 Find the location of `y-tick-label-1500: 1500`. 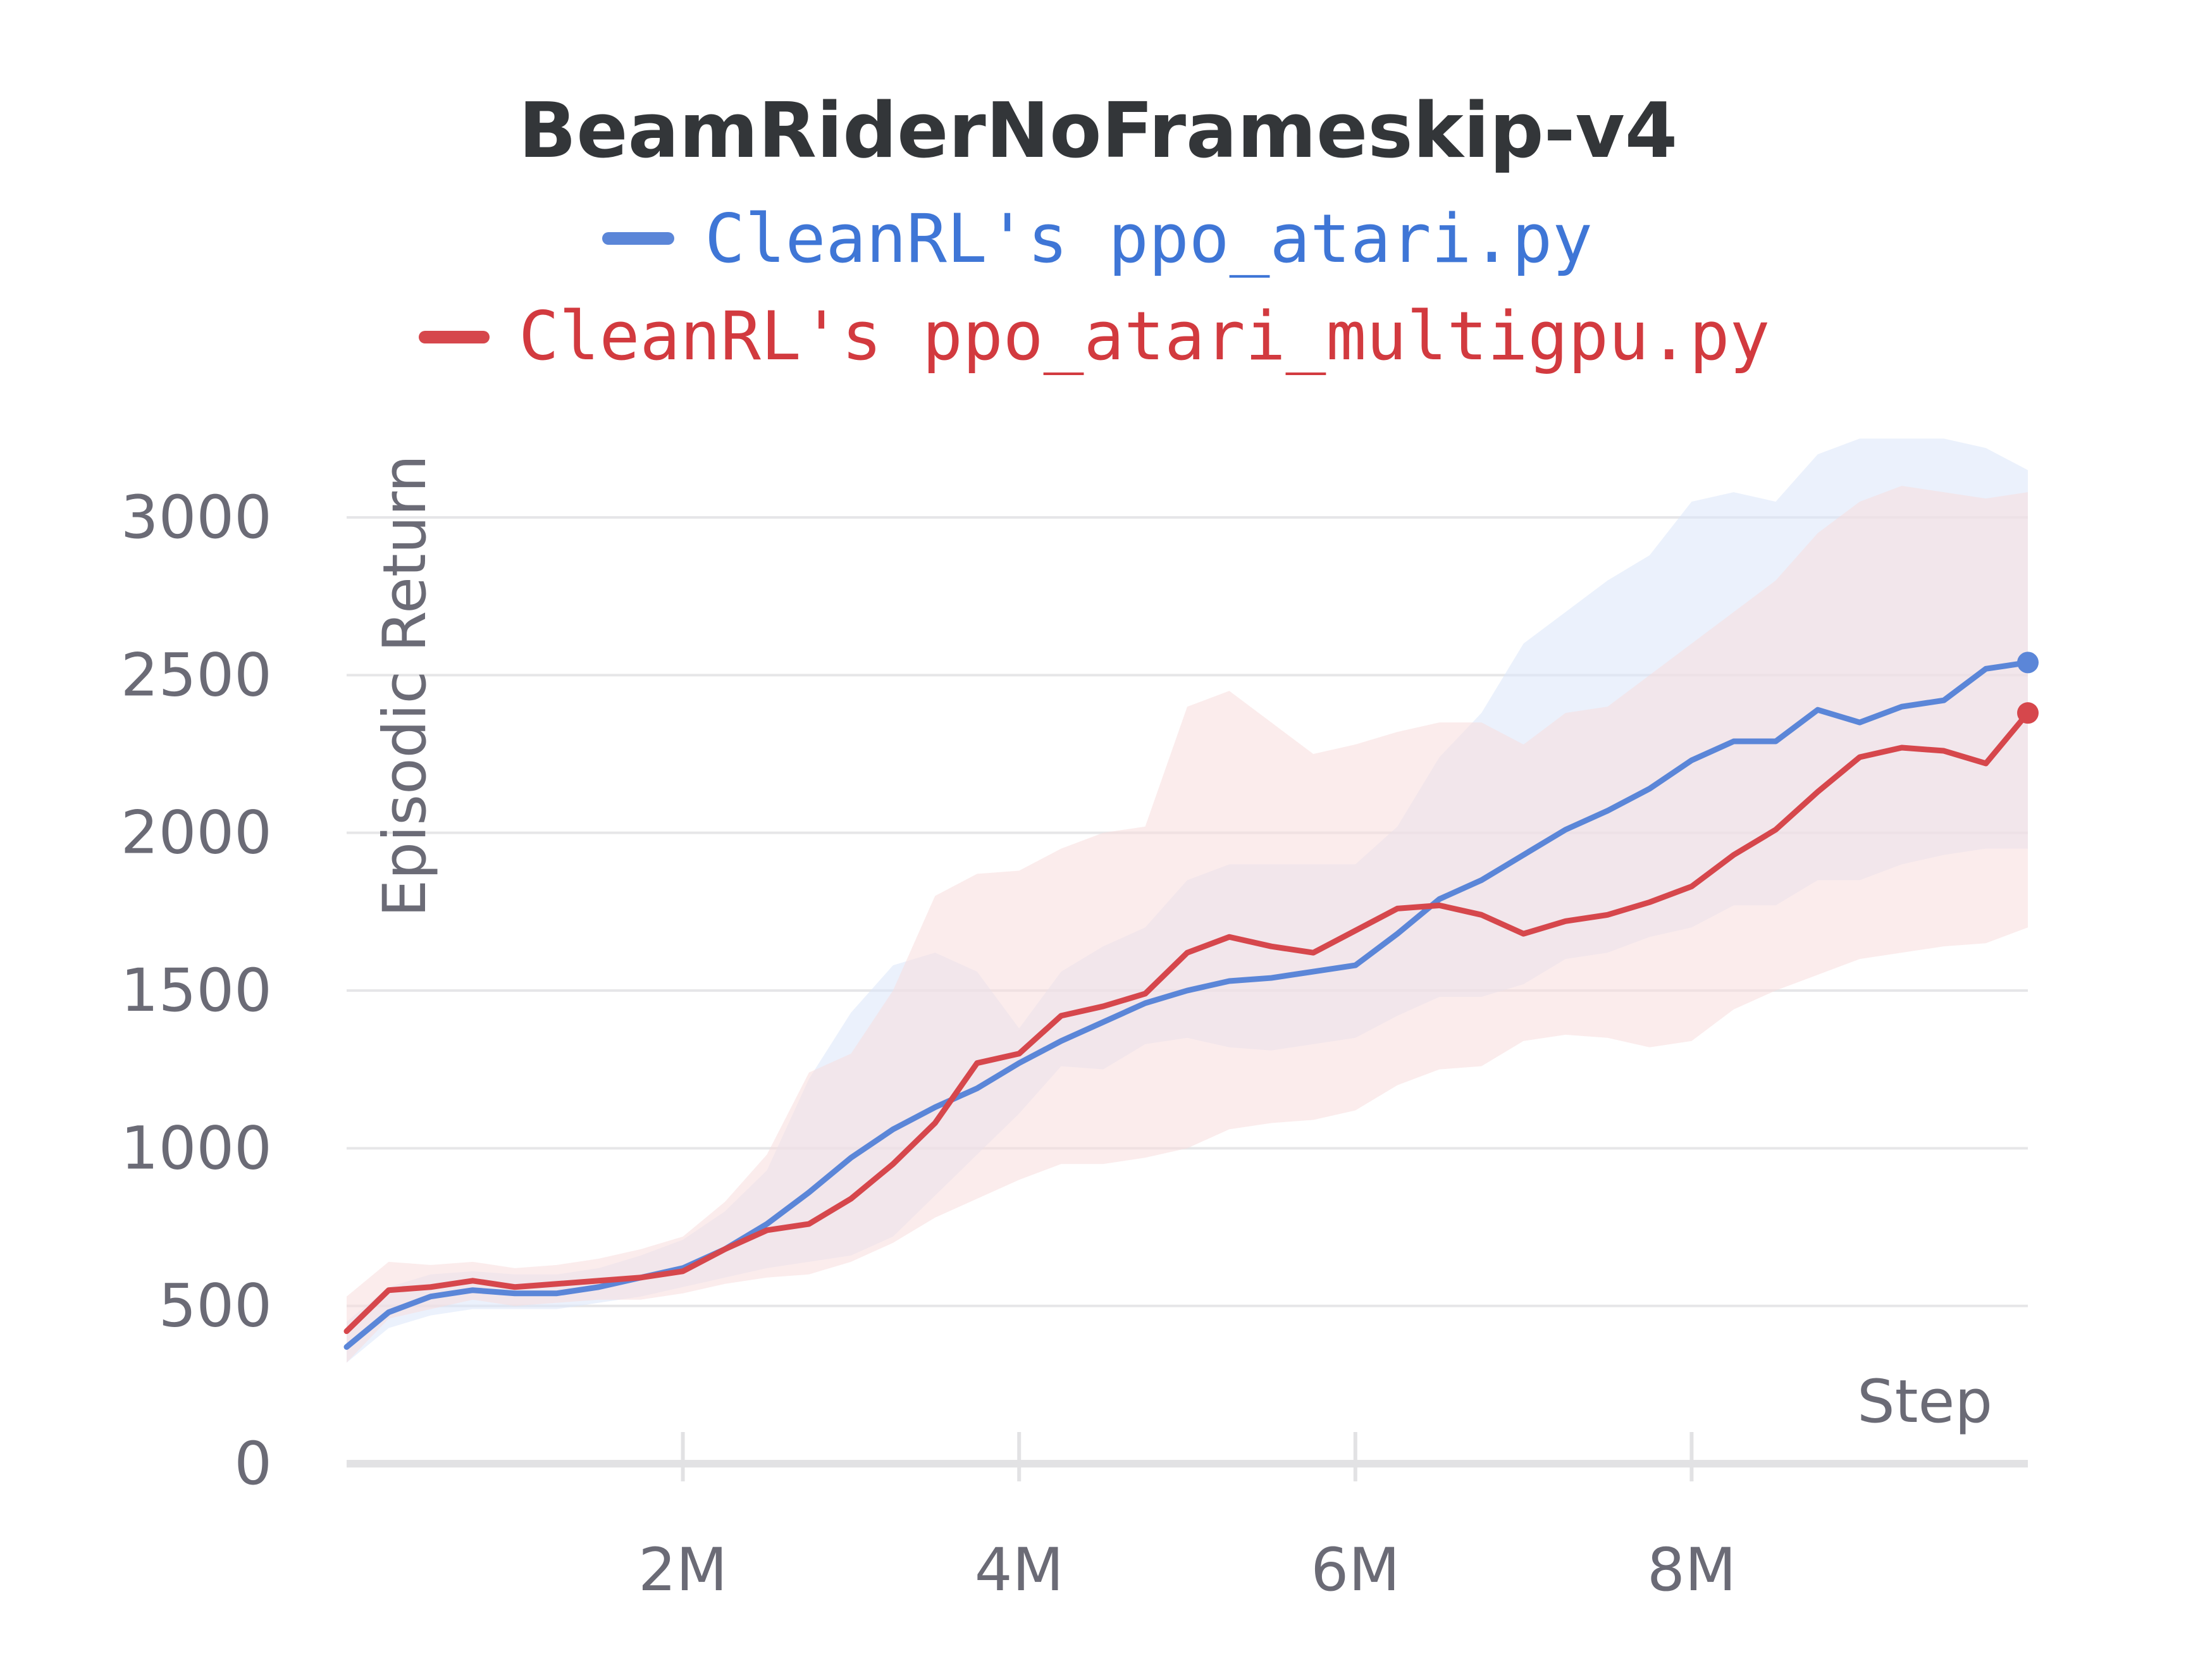

y-tick-label-1500: 1500 is located at coordinates (196, 990).